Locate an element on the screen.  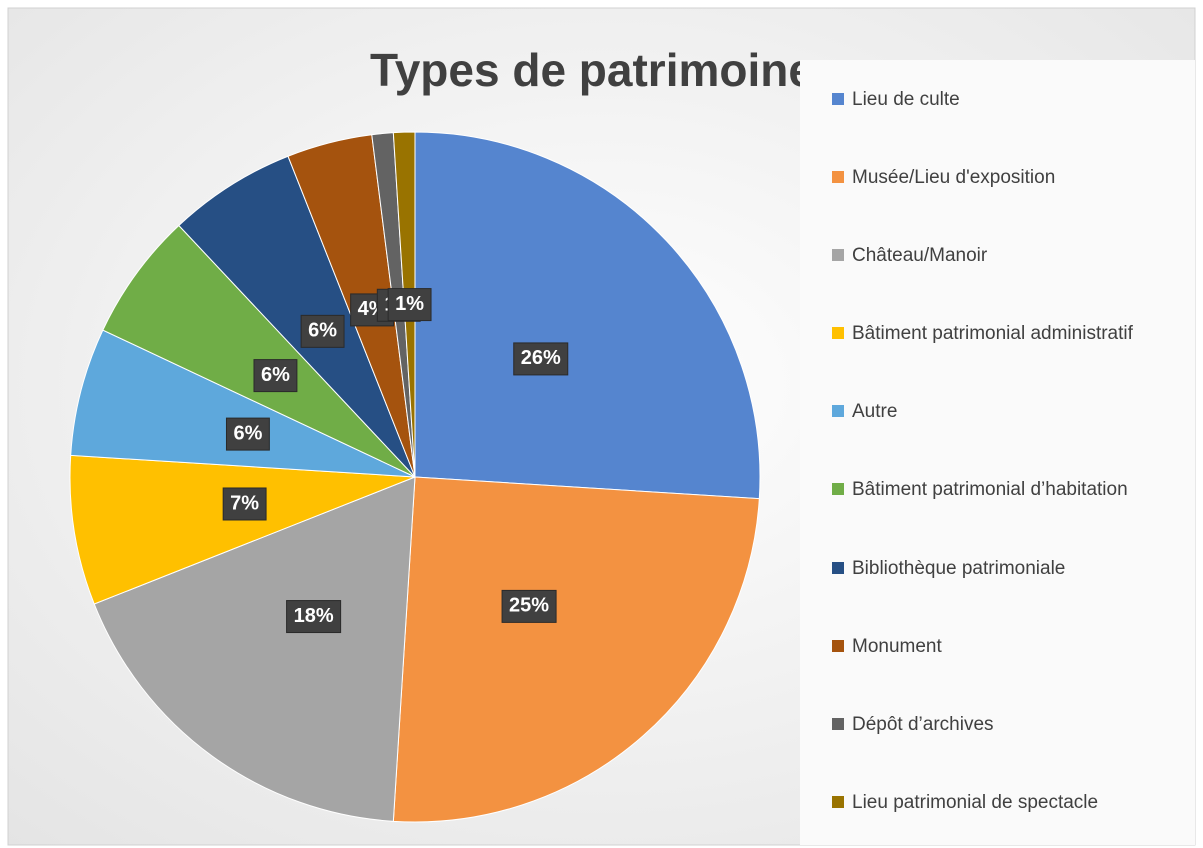
data-label: 1% is located at coordinates (409, 305).